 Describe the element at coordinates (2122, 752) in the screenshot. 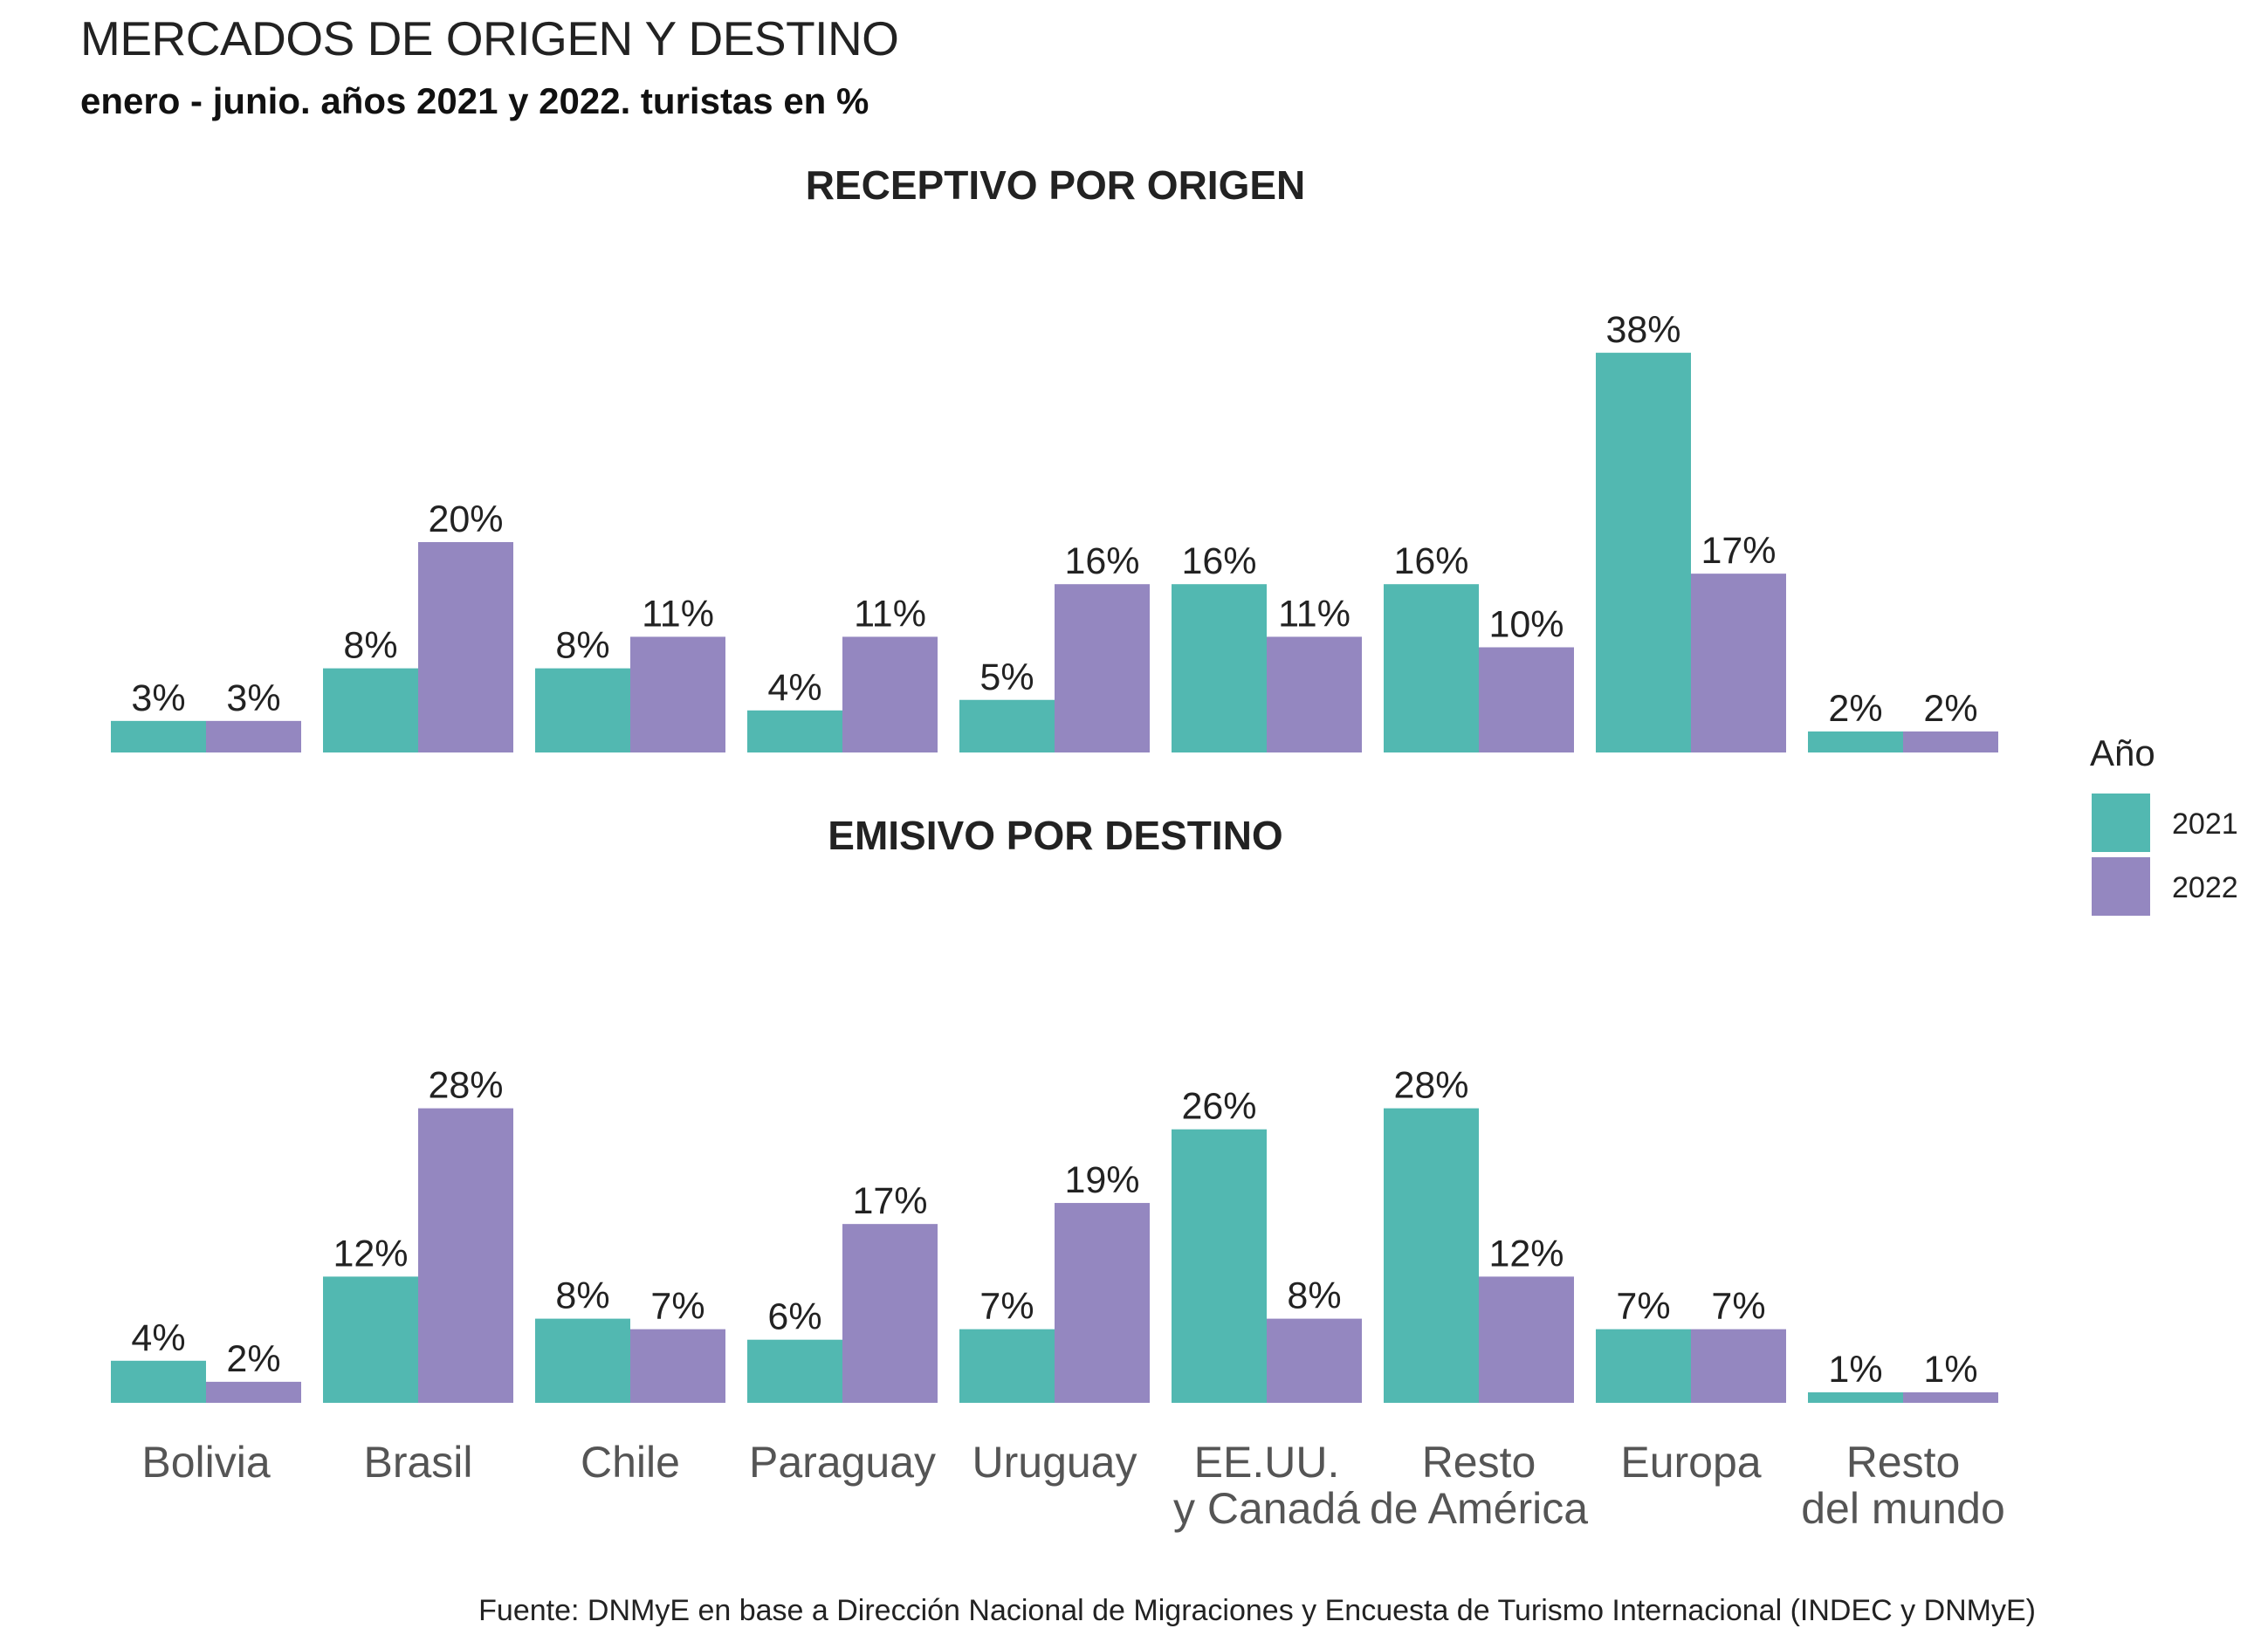

I see `legend-title: Año` at that location.